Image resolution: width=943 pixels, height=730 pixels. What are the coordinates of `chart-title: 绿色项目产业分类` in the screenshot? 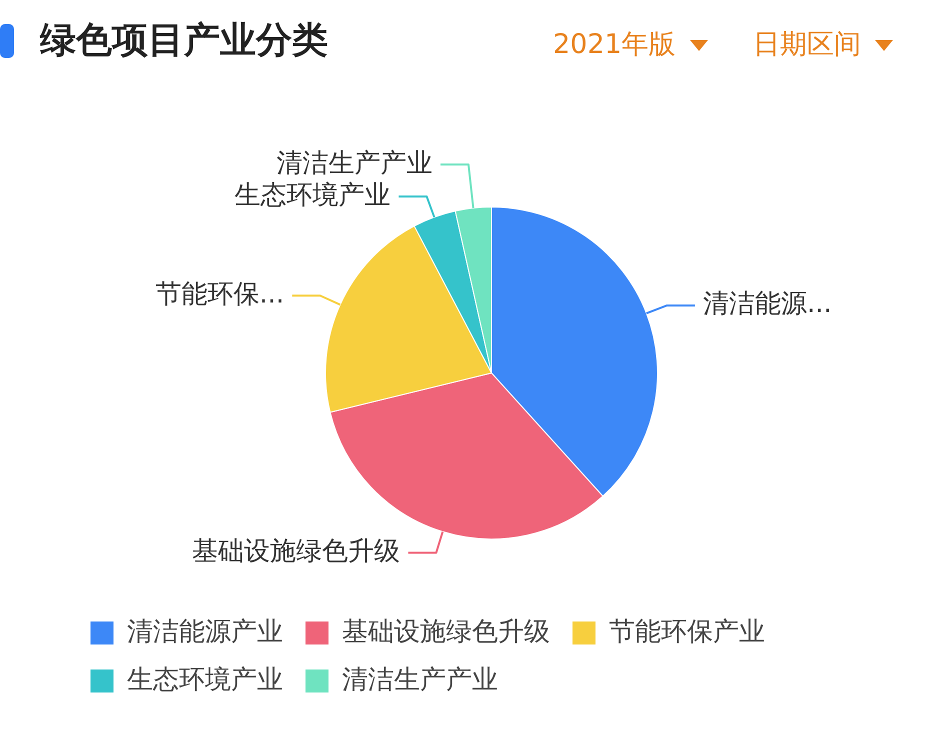 It's located at (184, 41).